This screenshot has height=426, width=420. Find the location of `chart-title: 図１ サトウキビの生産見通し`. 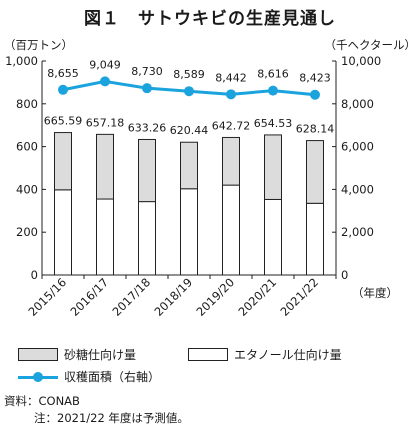

chart-title: 図１ サトウキビの生産見通し is located at coordinates (210, 19).